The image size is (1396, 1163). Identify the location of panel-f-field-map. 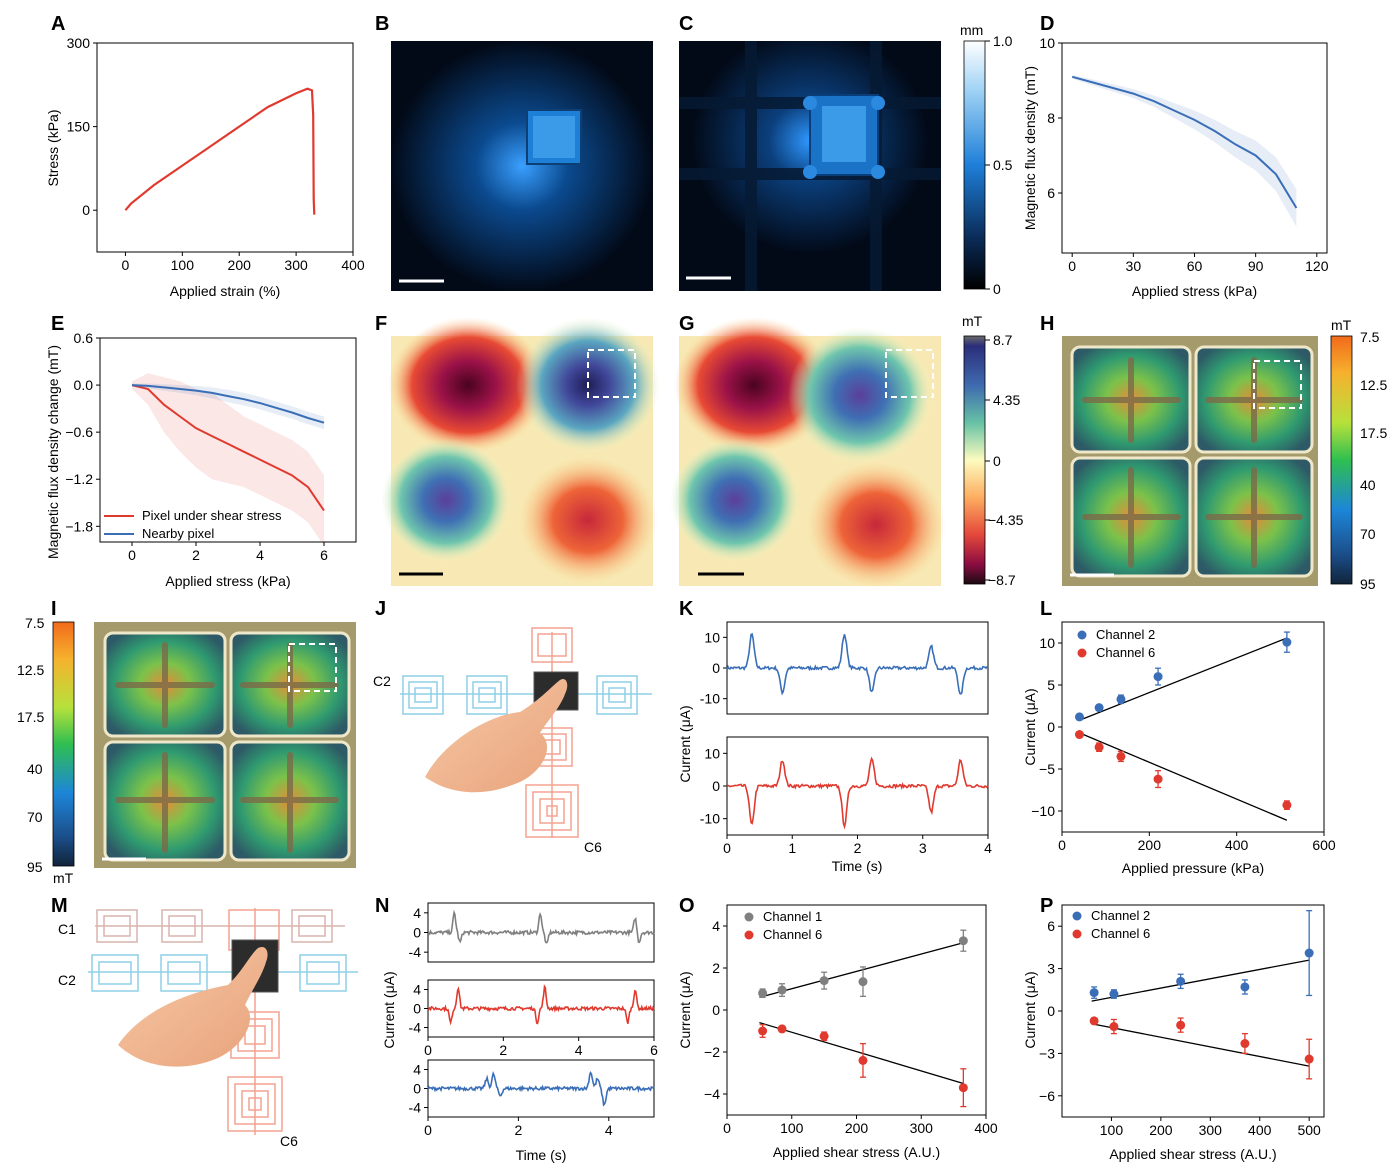
(520, 451).